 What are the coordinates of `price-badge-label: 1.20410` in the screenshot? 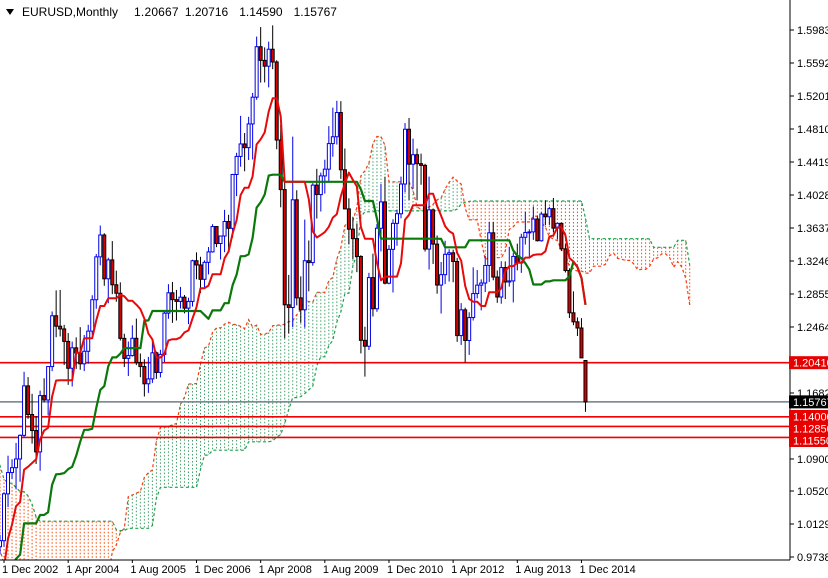 It's located at (810, 364).